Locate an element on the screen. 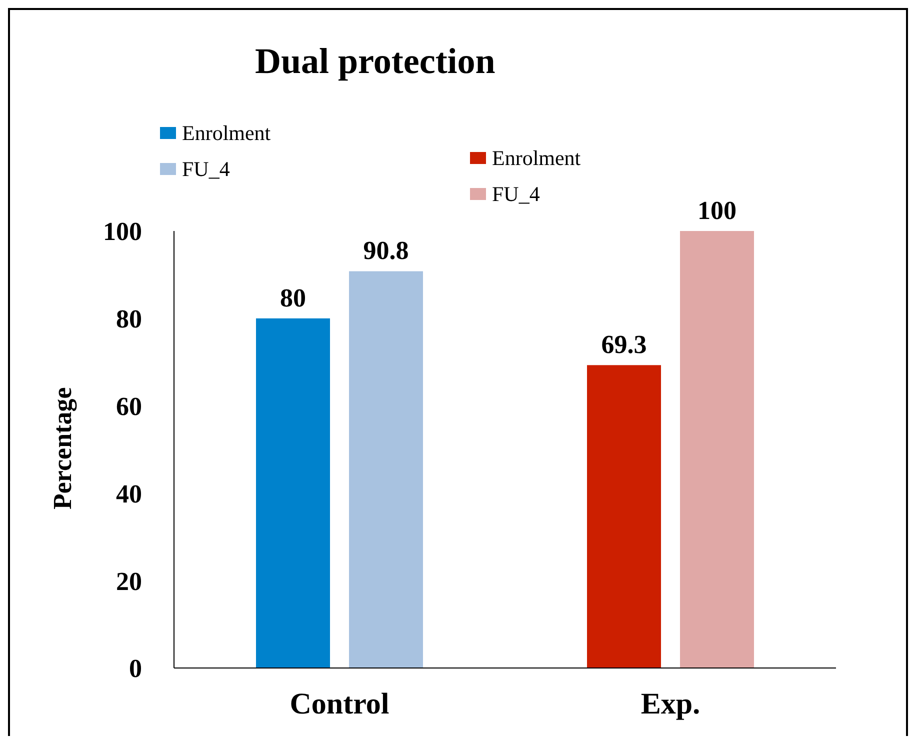  y-tick-label: 20 is located at coordinates (129, 581).